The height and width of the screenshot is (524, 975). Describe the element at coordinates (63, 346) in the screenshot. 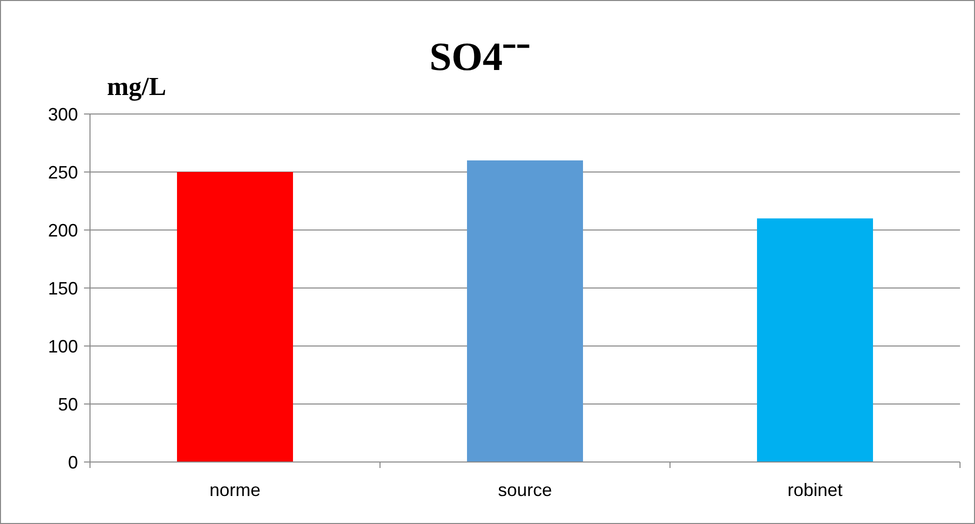

I see `y-tick-label: 100` at that location.